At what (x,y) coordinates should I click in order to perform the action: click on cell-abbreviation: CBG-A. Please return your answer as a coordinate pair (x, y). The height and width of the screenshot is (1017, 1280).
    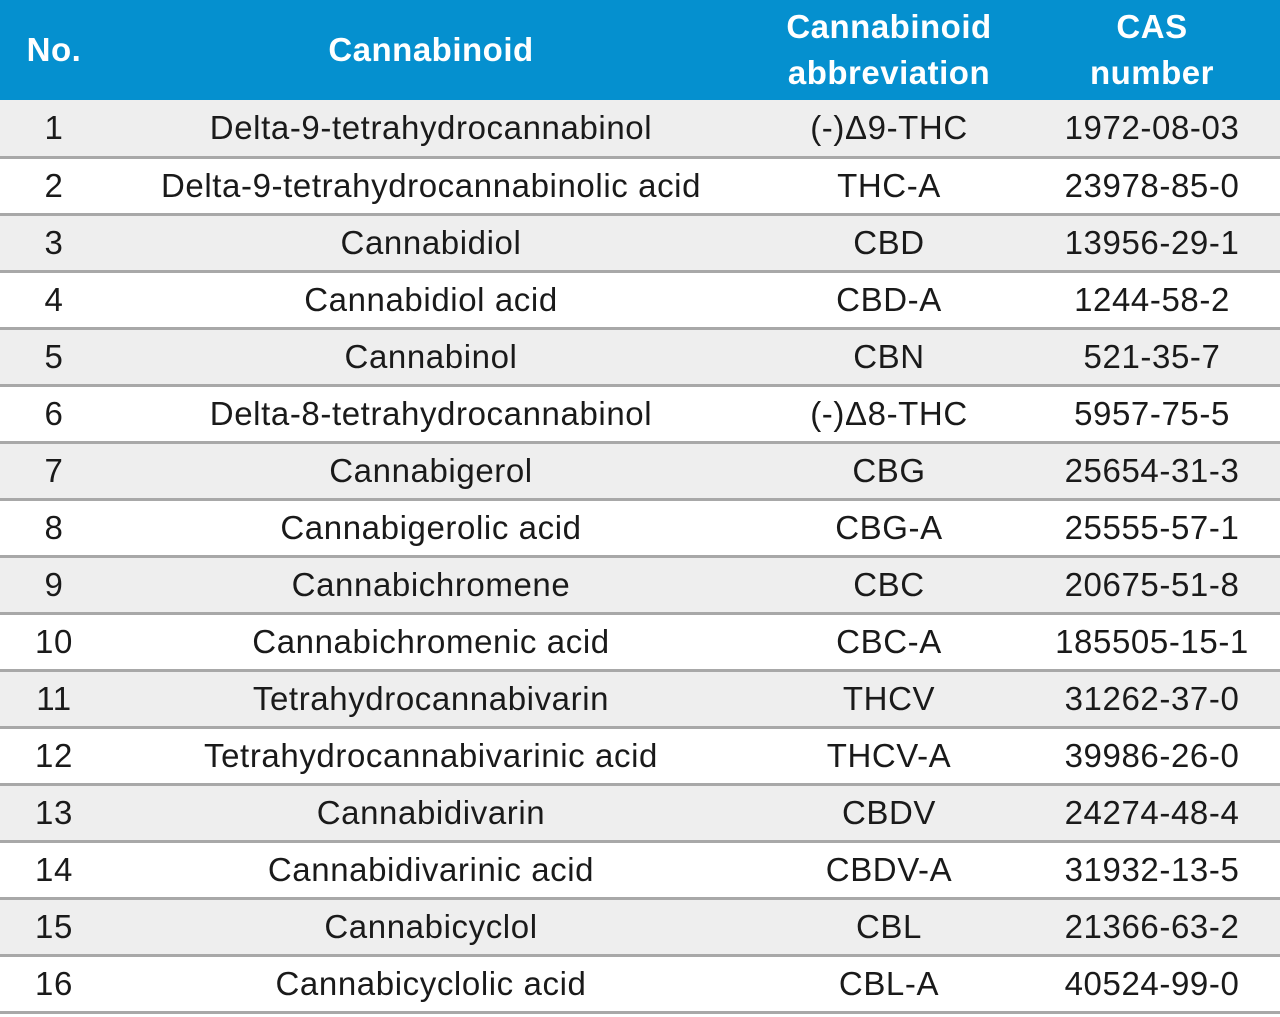
    Looking at the image, I should click on (889, 527).